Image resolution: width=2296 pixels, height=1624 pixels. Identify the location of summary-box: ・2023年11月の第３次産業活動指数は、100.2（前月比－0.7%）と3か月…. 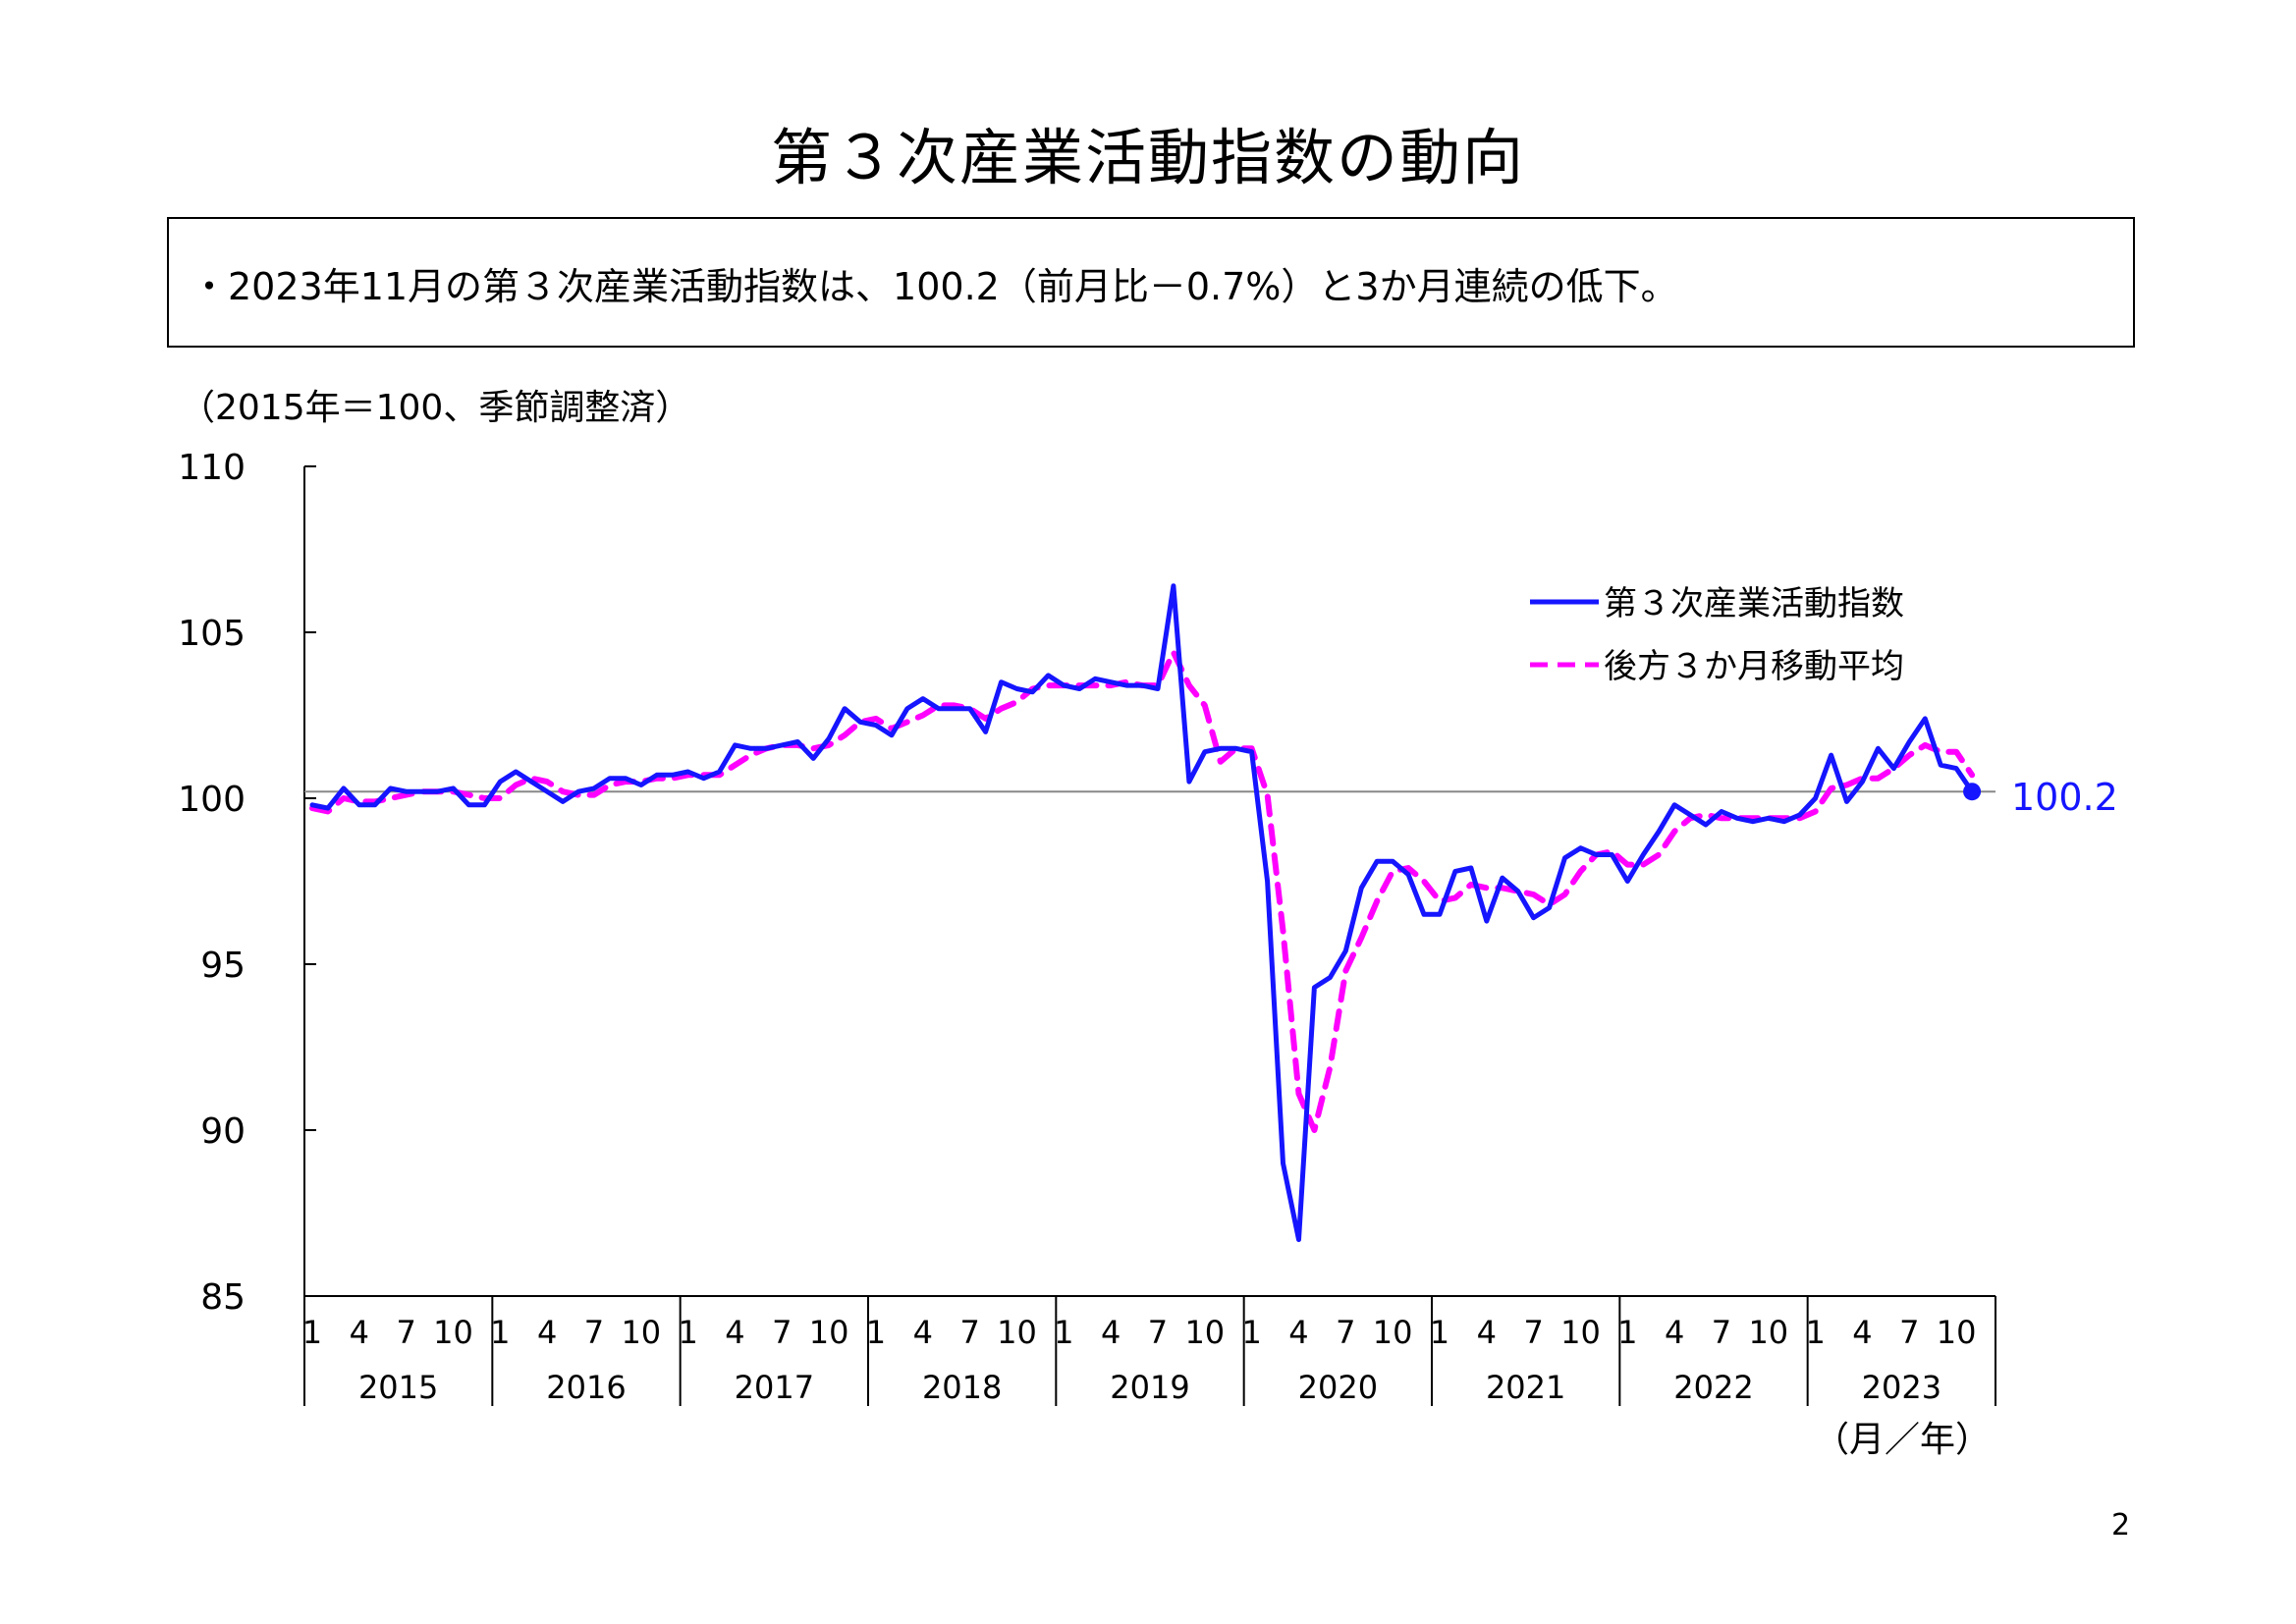
(1151, 282).